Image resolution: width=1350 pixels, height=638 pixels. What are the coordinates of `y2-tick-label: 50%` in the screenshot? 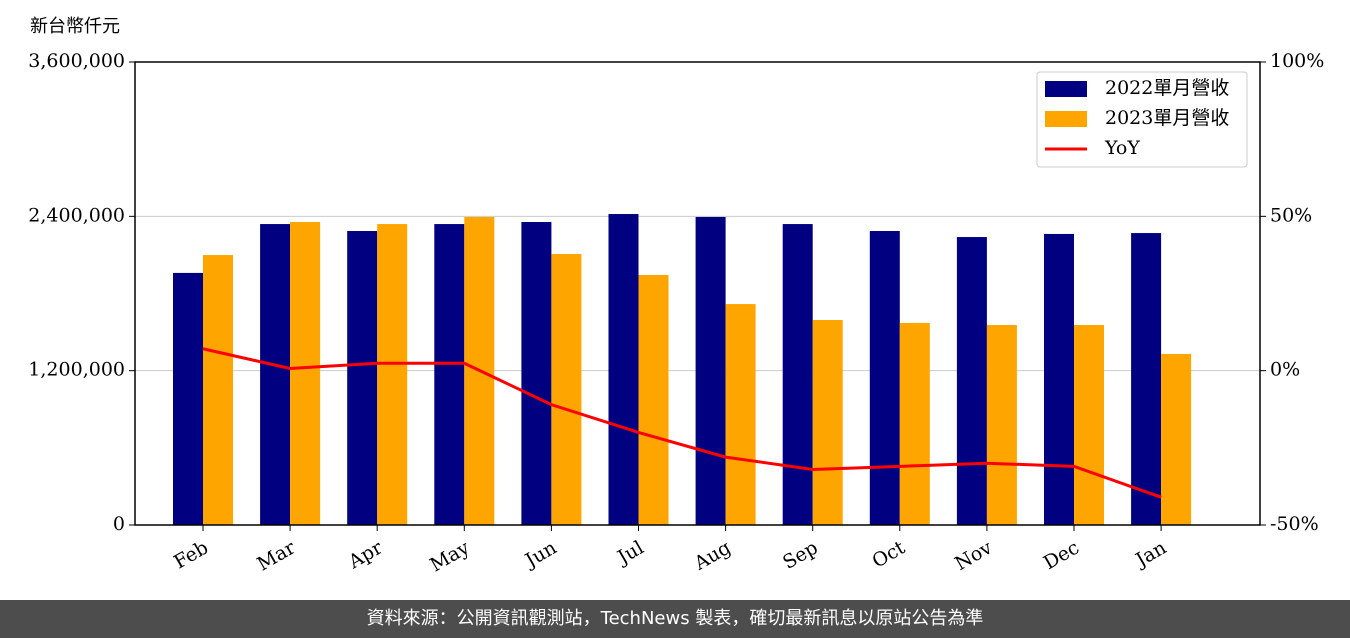 It's located at (1291, 215).